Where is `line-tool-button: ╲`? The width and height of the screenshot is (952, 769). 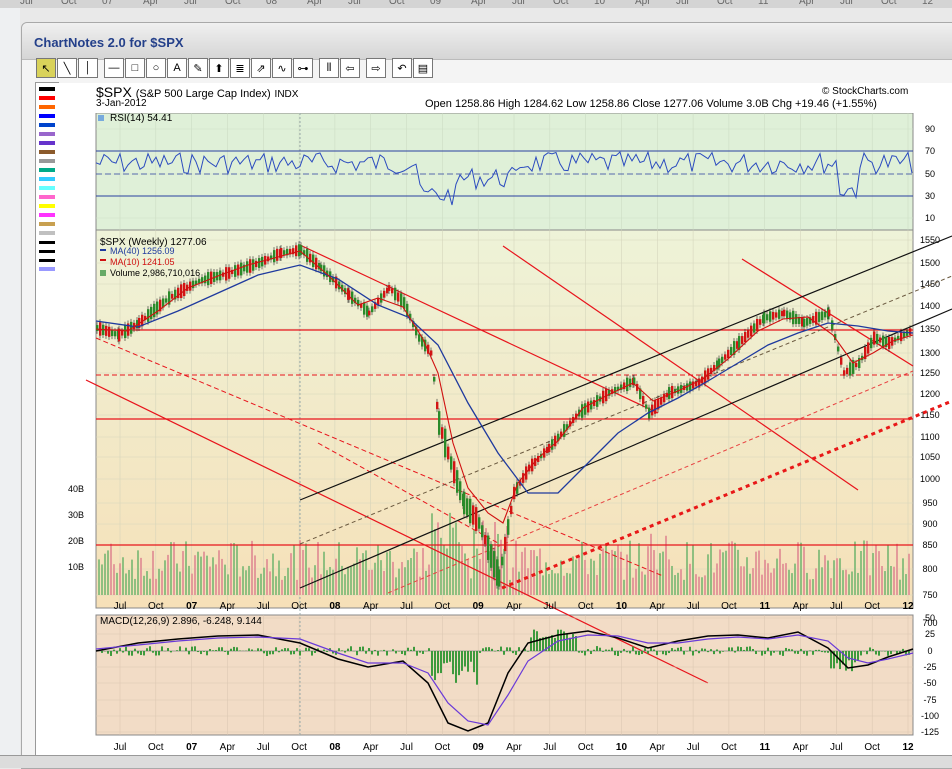 line-tool-button: ╲ is located at coordinates (67, 68).